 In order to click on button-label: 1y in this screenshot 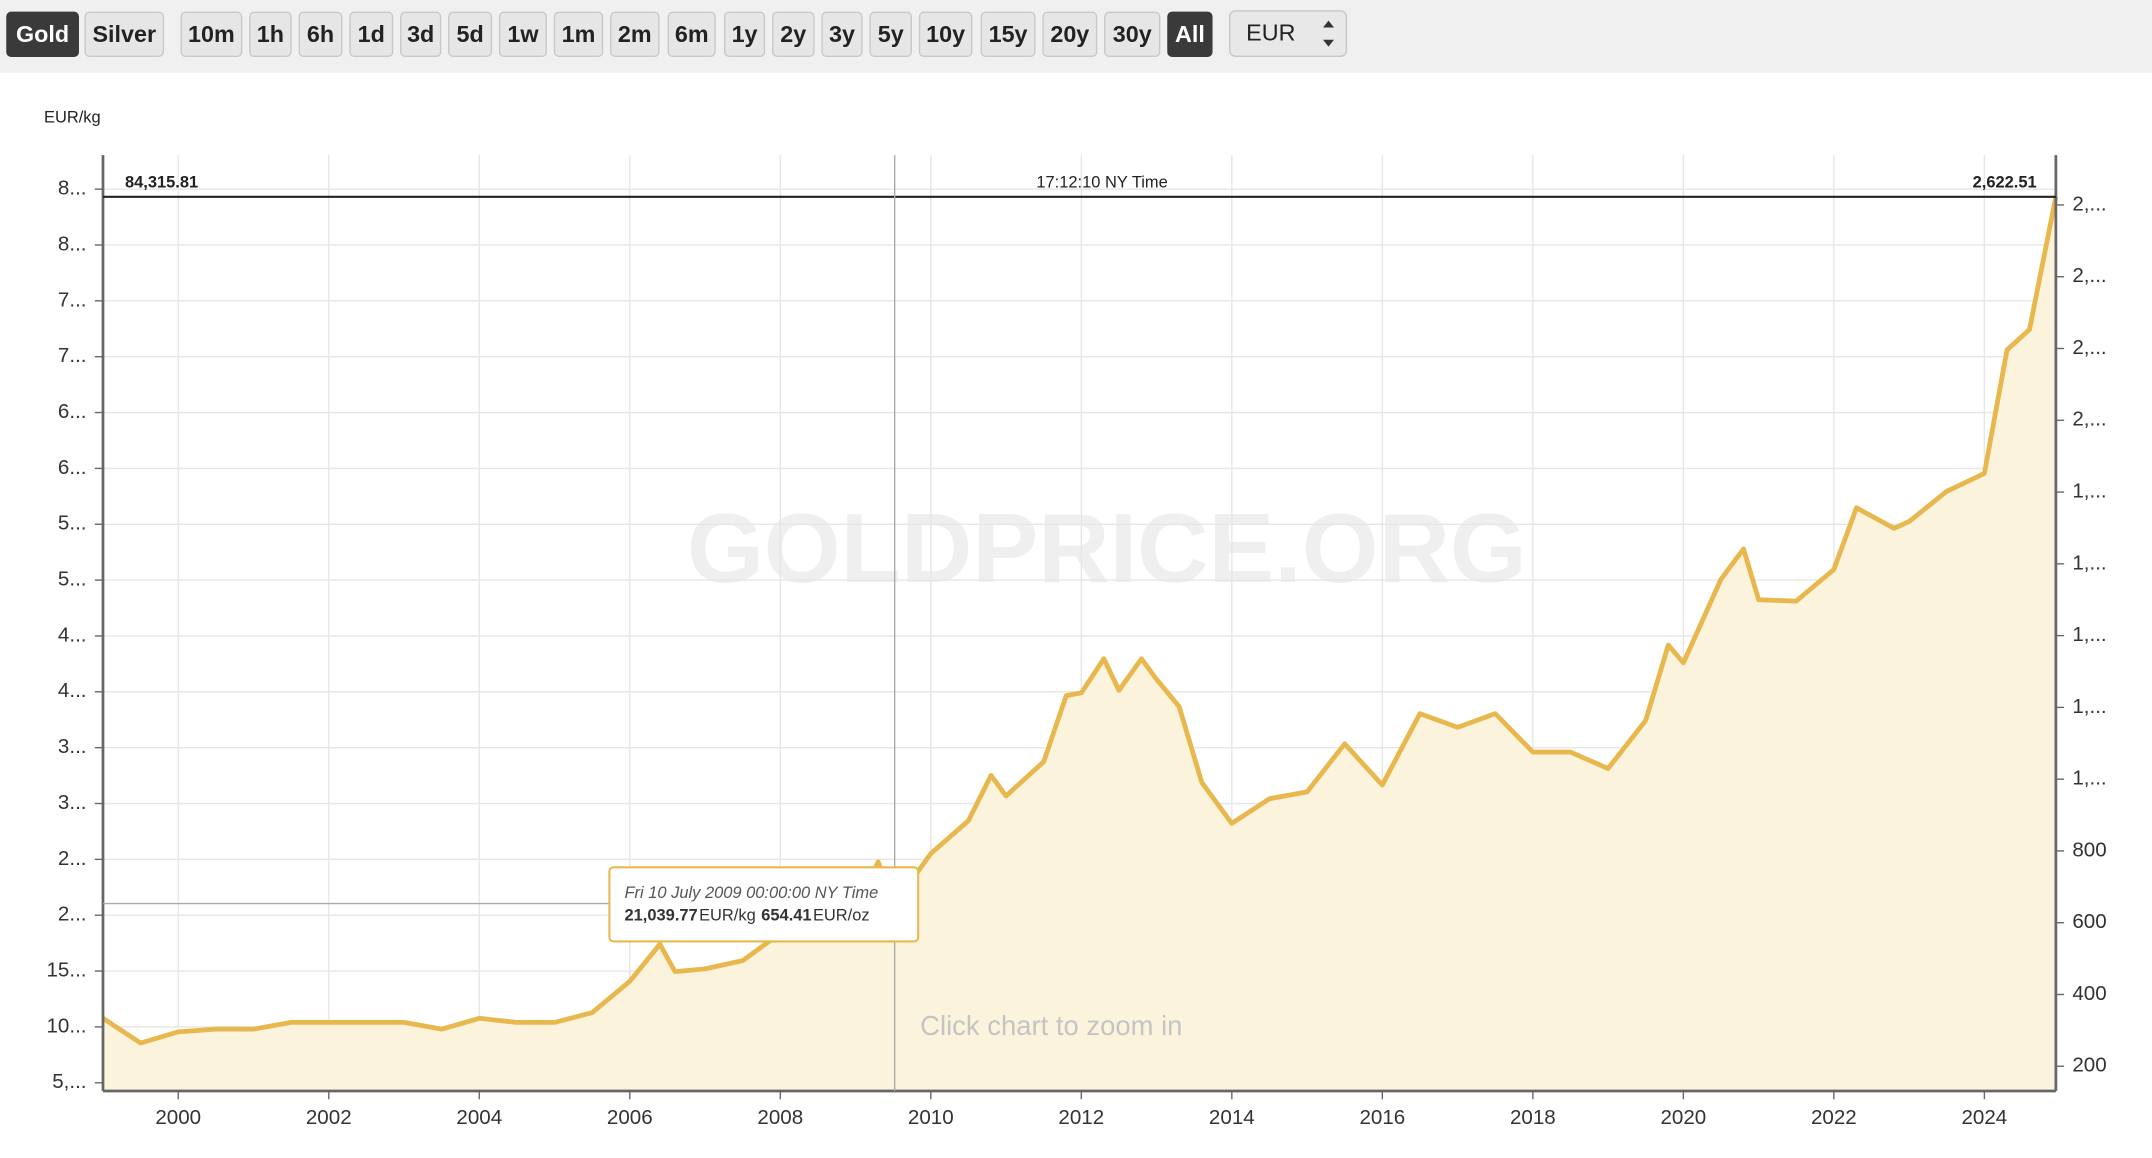, I will do `click(745, 34)`.